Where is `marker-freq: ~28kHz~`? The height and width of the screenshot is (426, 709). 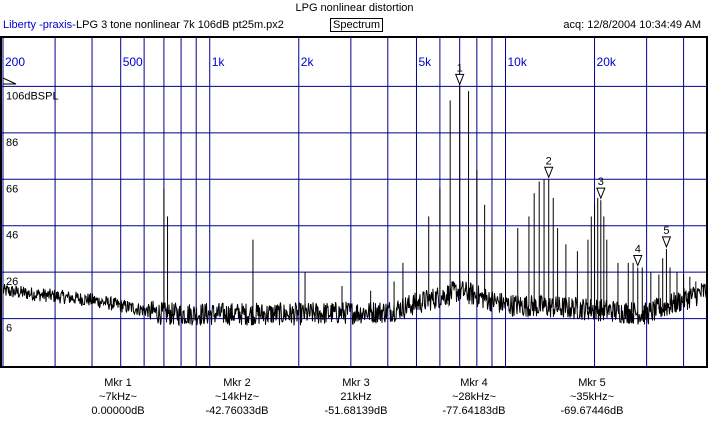 marker-freq: ~28kHz~ is located at coordinates (474, 397).